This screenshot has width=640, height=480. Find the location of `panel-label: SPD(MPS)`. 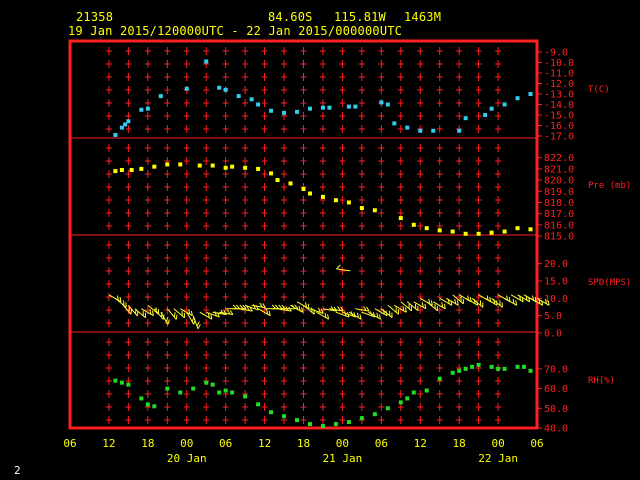

panel-label: SPD(MPS) is located at coordinates (609, 283).